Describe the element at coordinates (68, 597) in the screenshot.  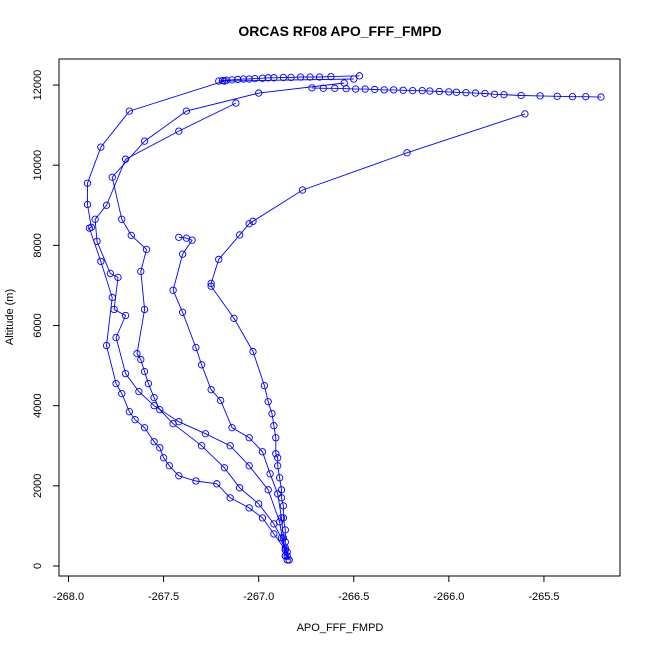
I see `x-tick-label: -268.0` at that location.